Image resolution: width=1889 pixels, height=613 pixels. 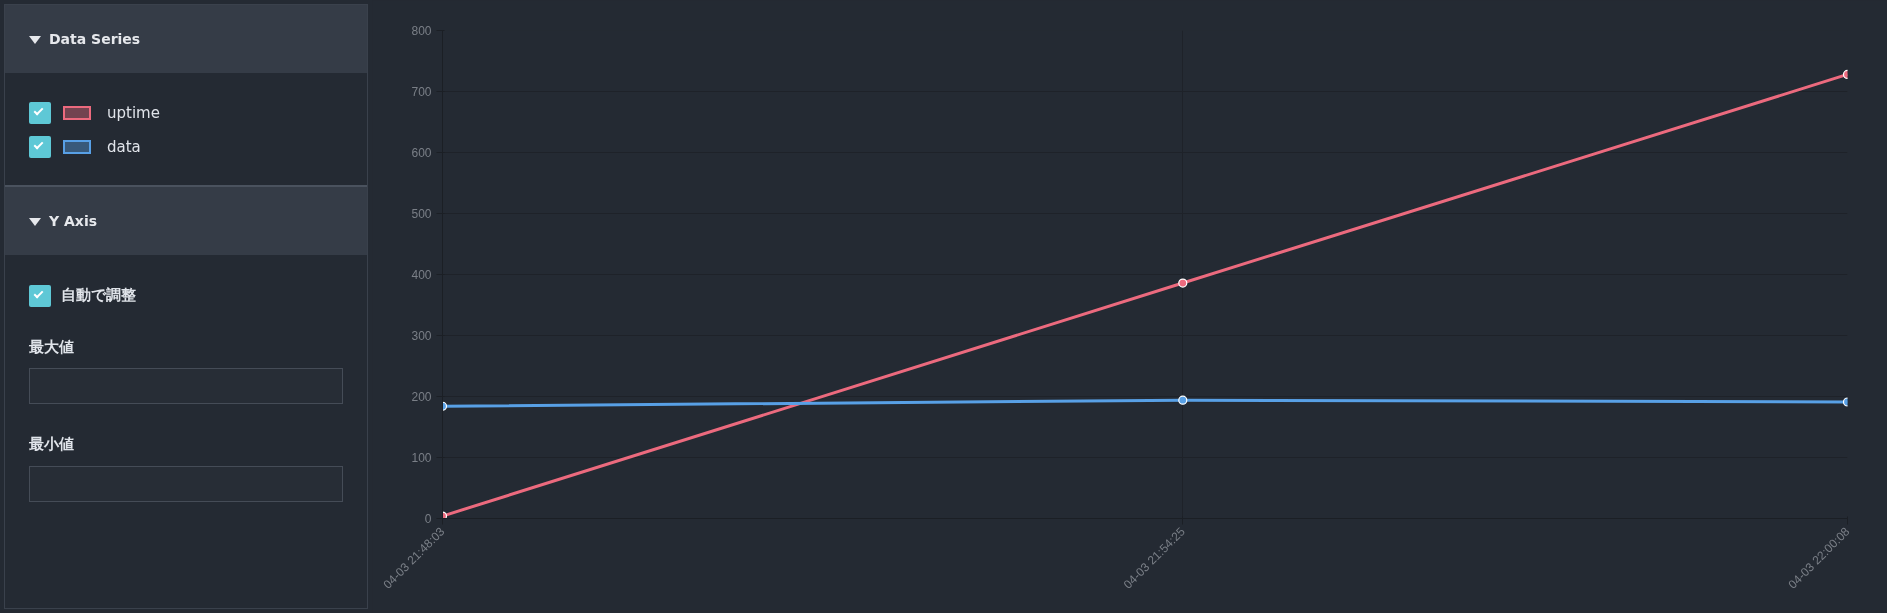 I want to click on y-tick-label: 600, so click(x=421, y=153).